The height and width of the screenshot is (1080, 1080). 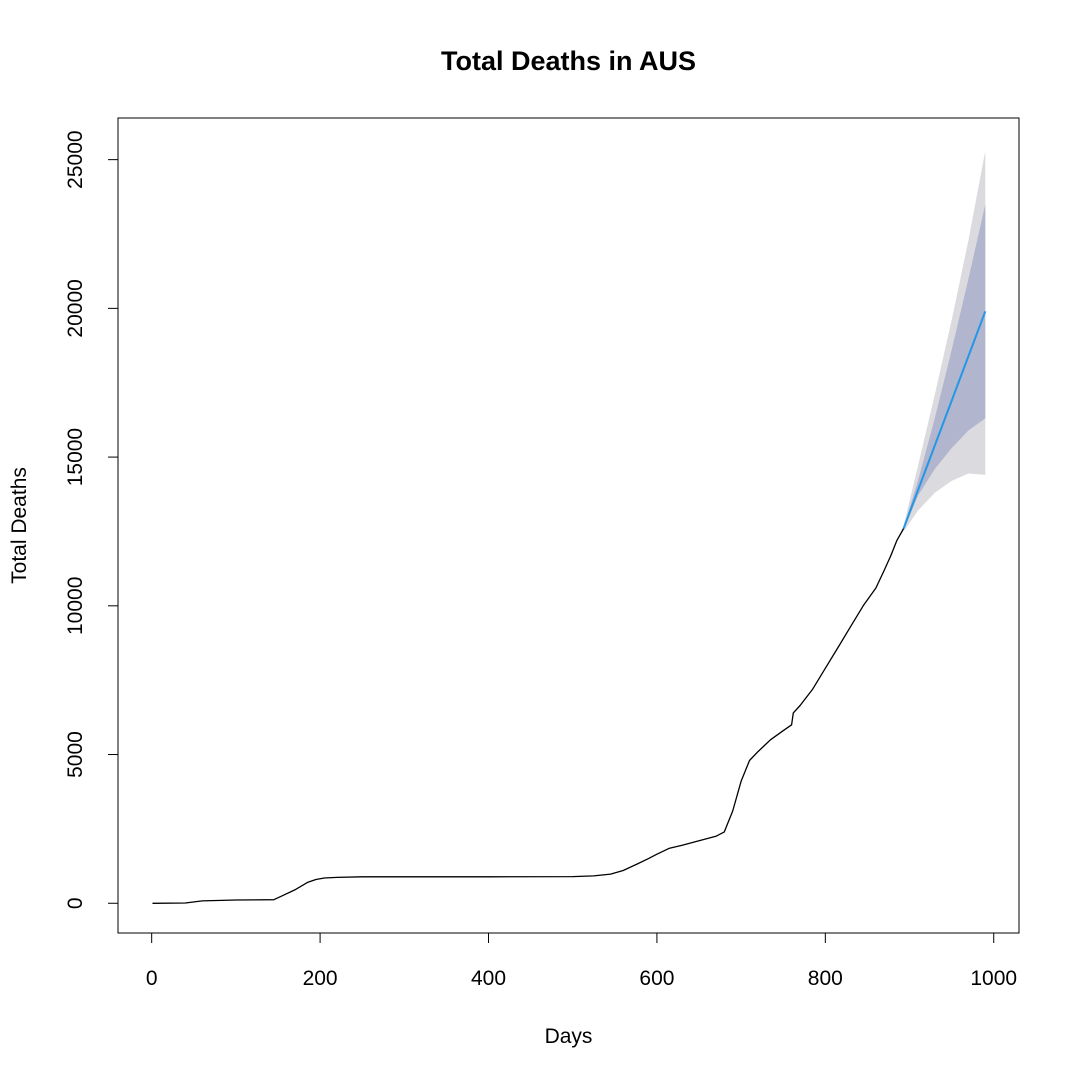 I want to click on forecast-bands, so click(x=944, y=341).